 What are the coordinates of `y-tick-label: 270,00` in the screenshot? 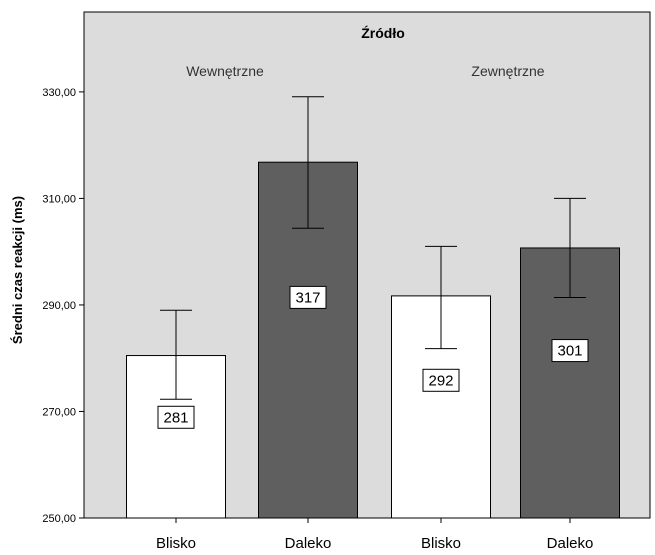 It's located at (59, 412).